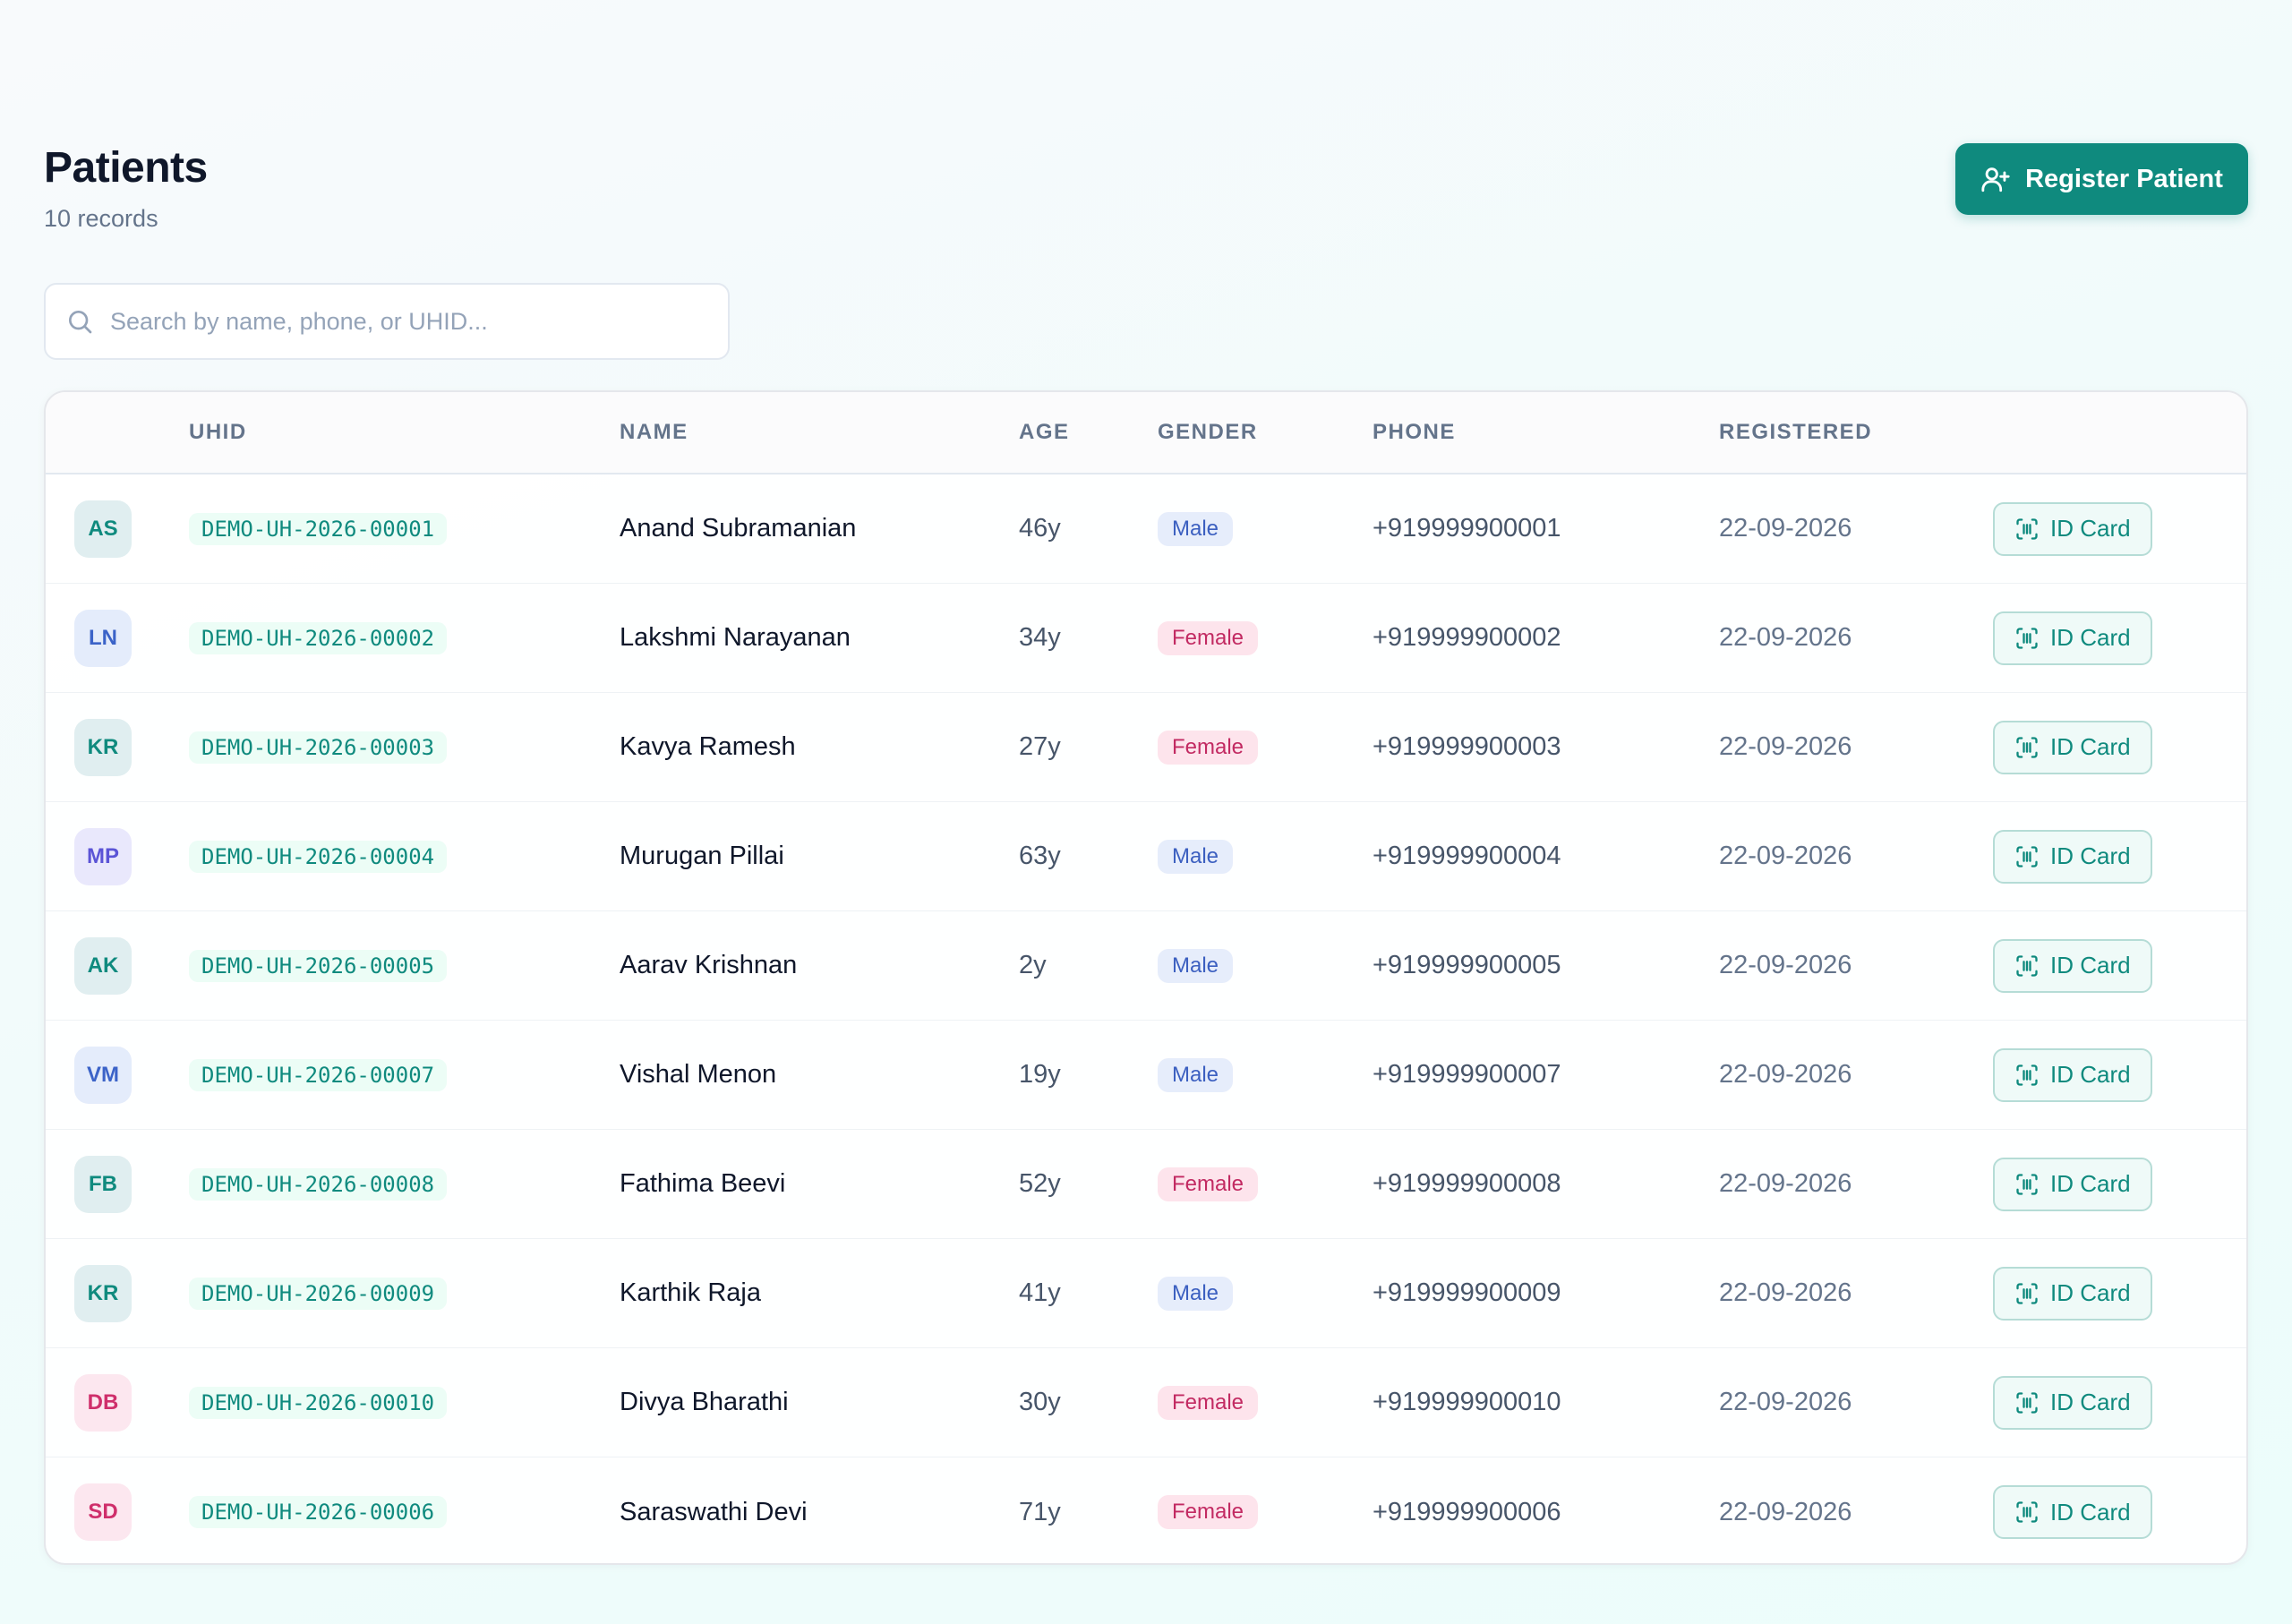 Image resolution: width=2292 pixels, height=1624 pixels. I want to click on gender-badge: Male, so click(1196, 528).